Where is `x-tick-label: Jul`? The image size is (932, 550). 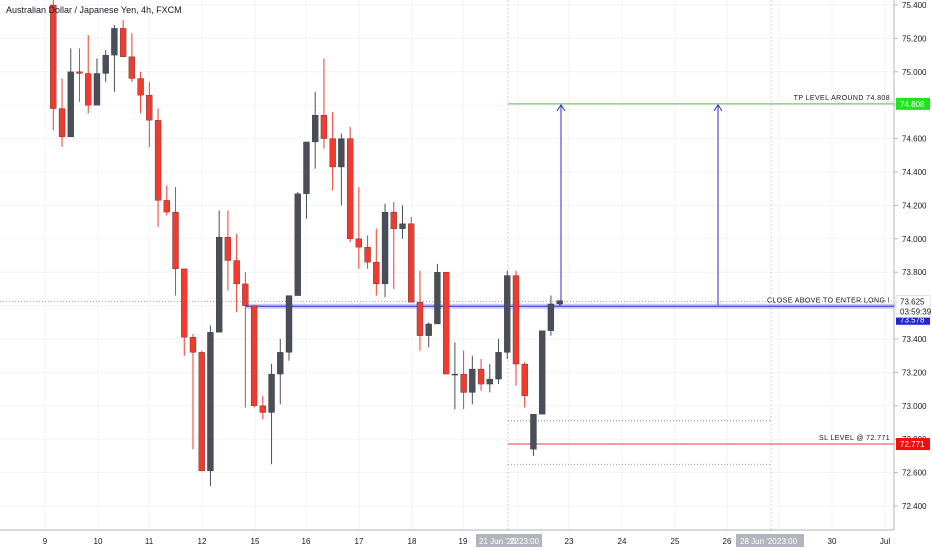 x-tick-label: Jul is located at coordinates (885, 541).